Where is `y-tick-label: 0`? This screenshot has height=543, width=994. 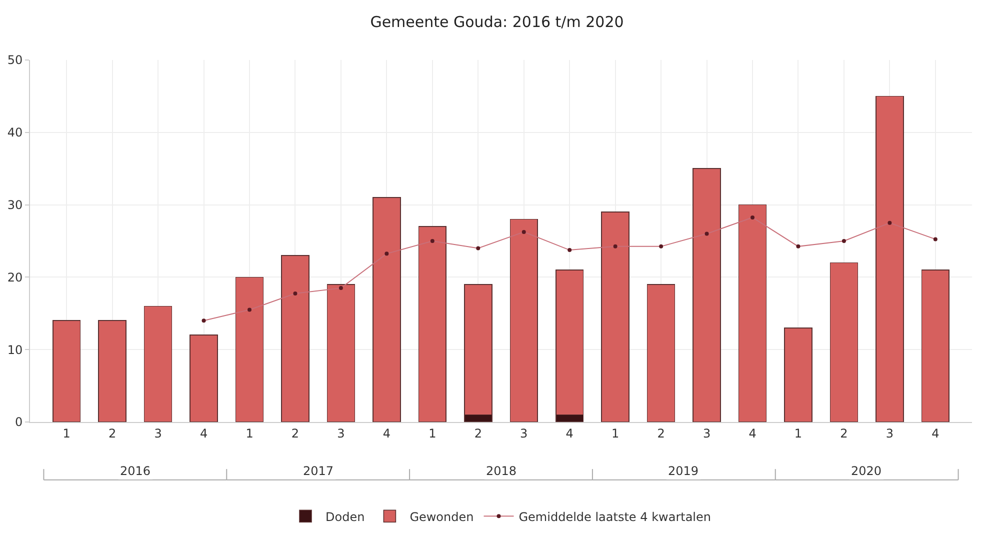 y-tick-label: 0 is located at coordinates (18, 422).